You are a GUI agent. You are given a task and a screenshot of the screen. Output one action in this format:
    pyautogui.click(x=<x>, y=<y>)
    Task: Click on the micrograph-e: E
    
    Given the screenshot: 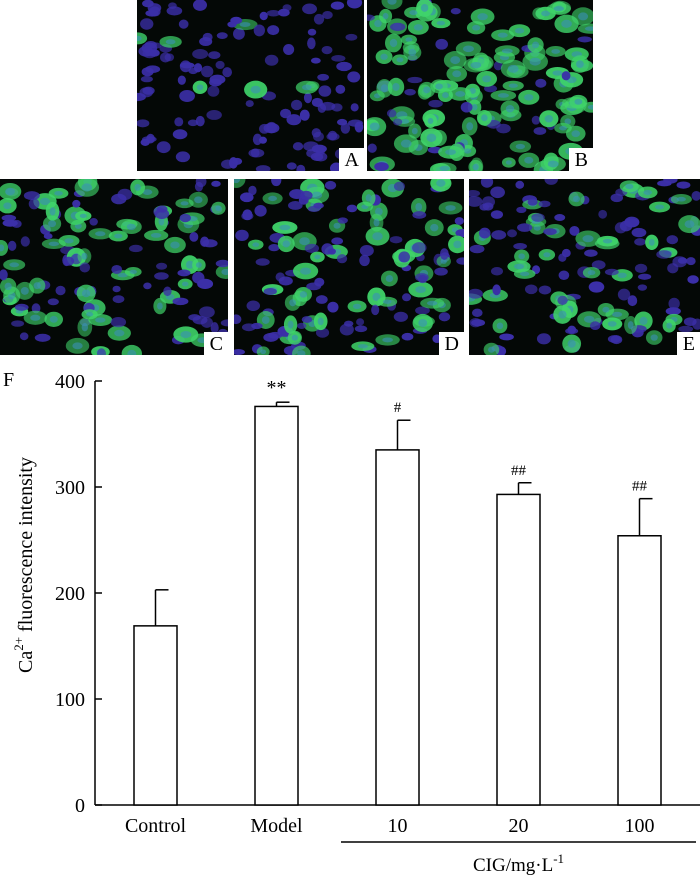 What is the action you would take?
    pyautogui.click(x=584, y=267)
    